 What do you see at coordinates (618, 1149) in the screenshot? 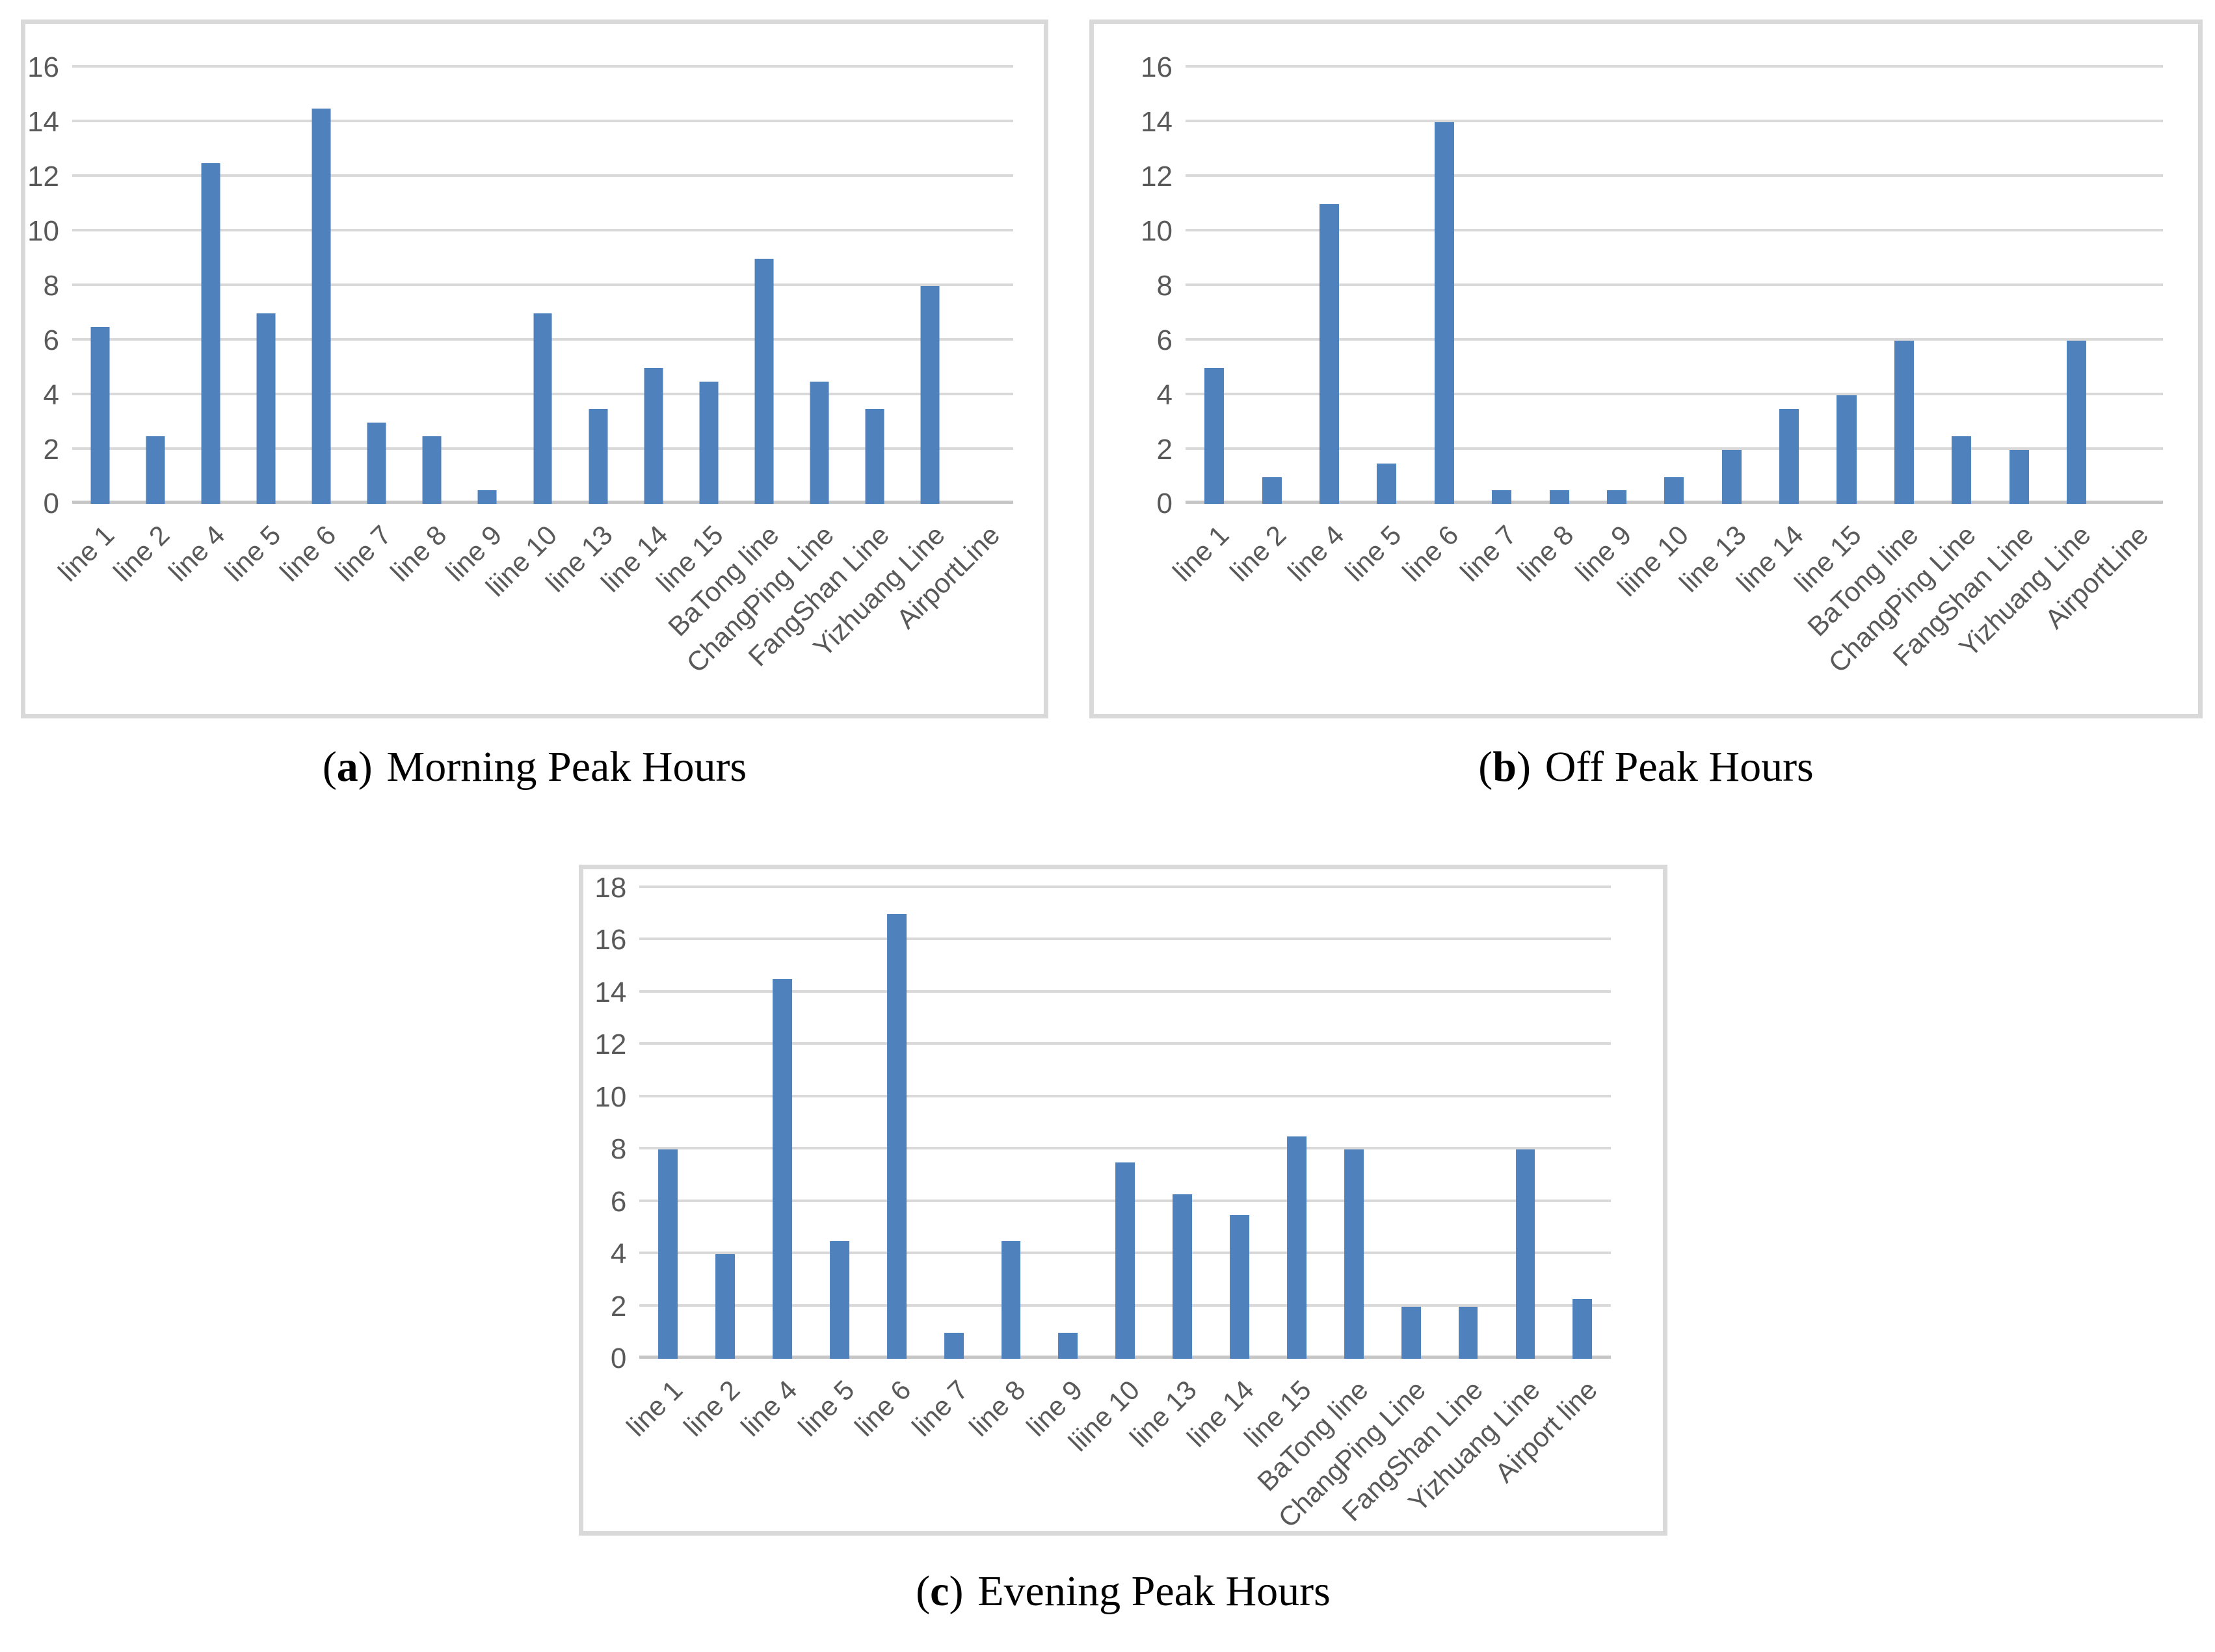
I see `y-tick-label-8: 8` at bounding box center [618, 1149].